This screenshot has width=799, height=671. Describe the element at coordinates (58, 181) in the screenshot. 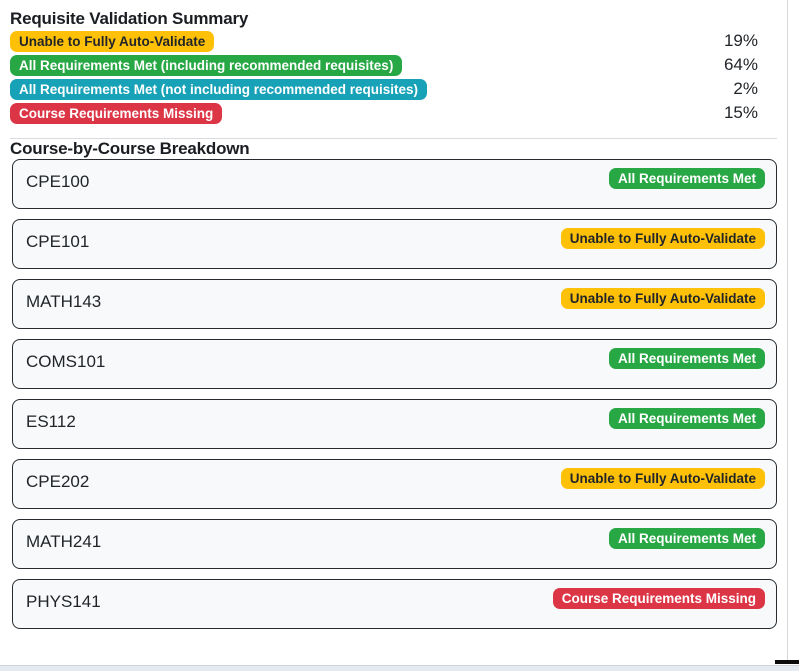

I see `course-code: CPE100` at that location.